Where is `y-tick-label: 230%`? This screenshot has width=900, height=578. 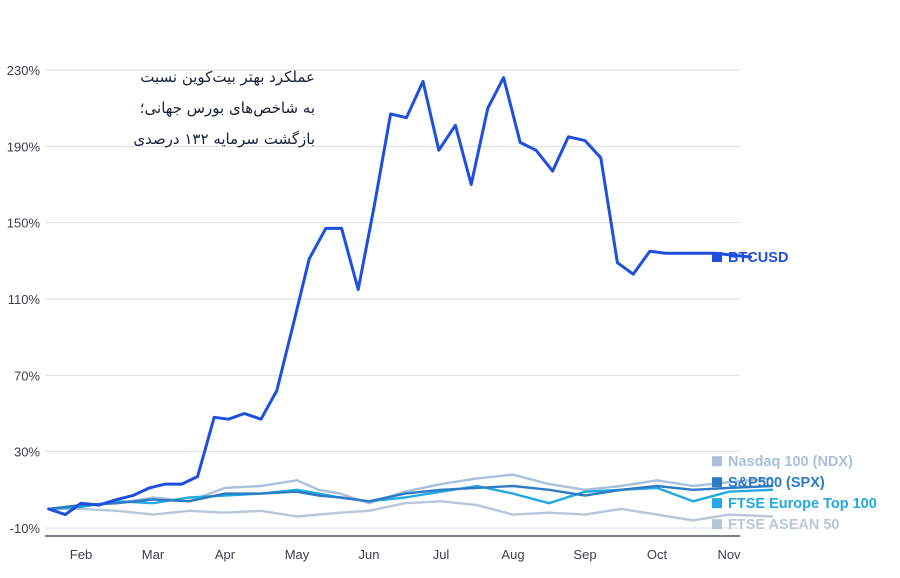 y-tick-label: 230% is located at coordinates (24, 70).